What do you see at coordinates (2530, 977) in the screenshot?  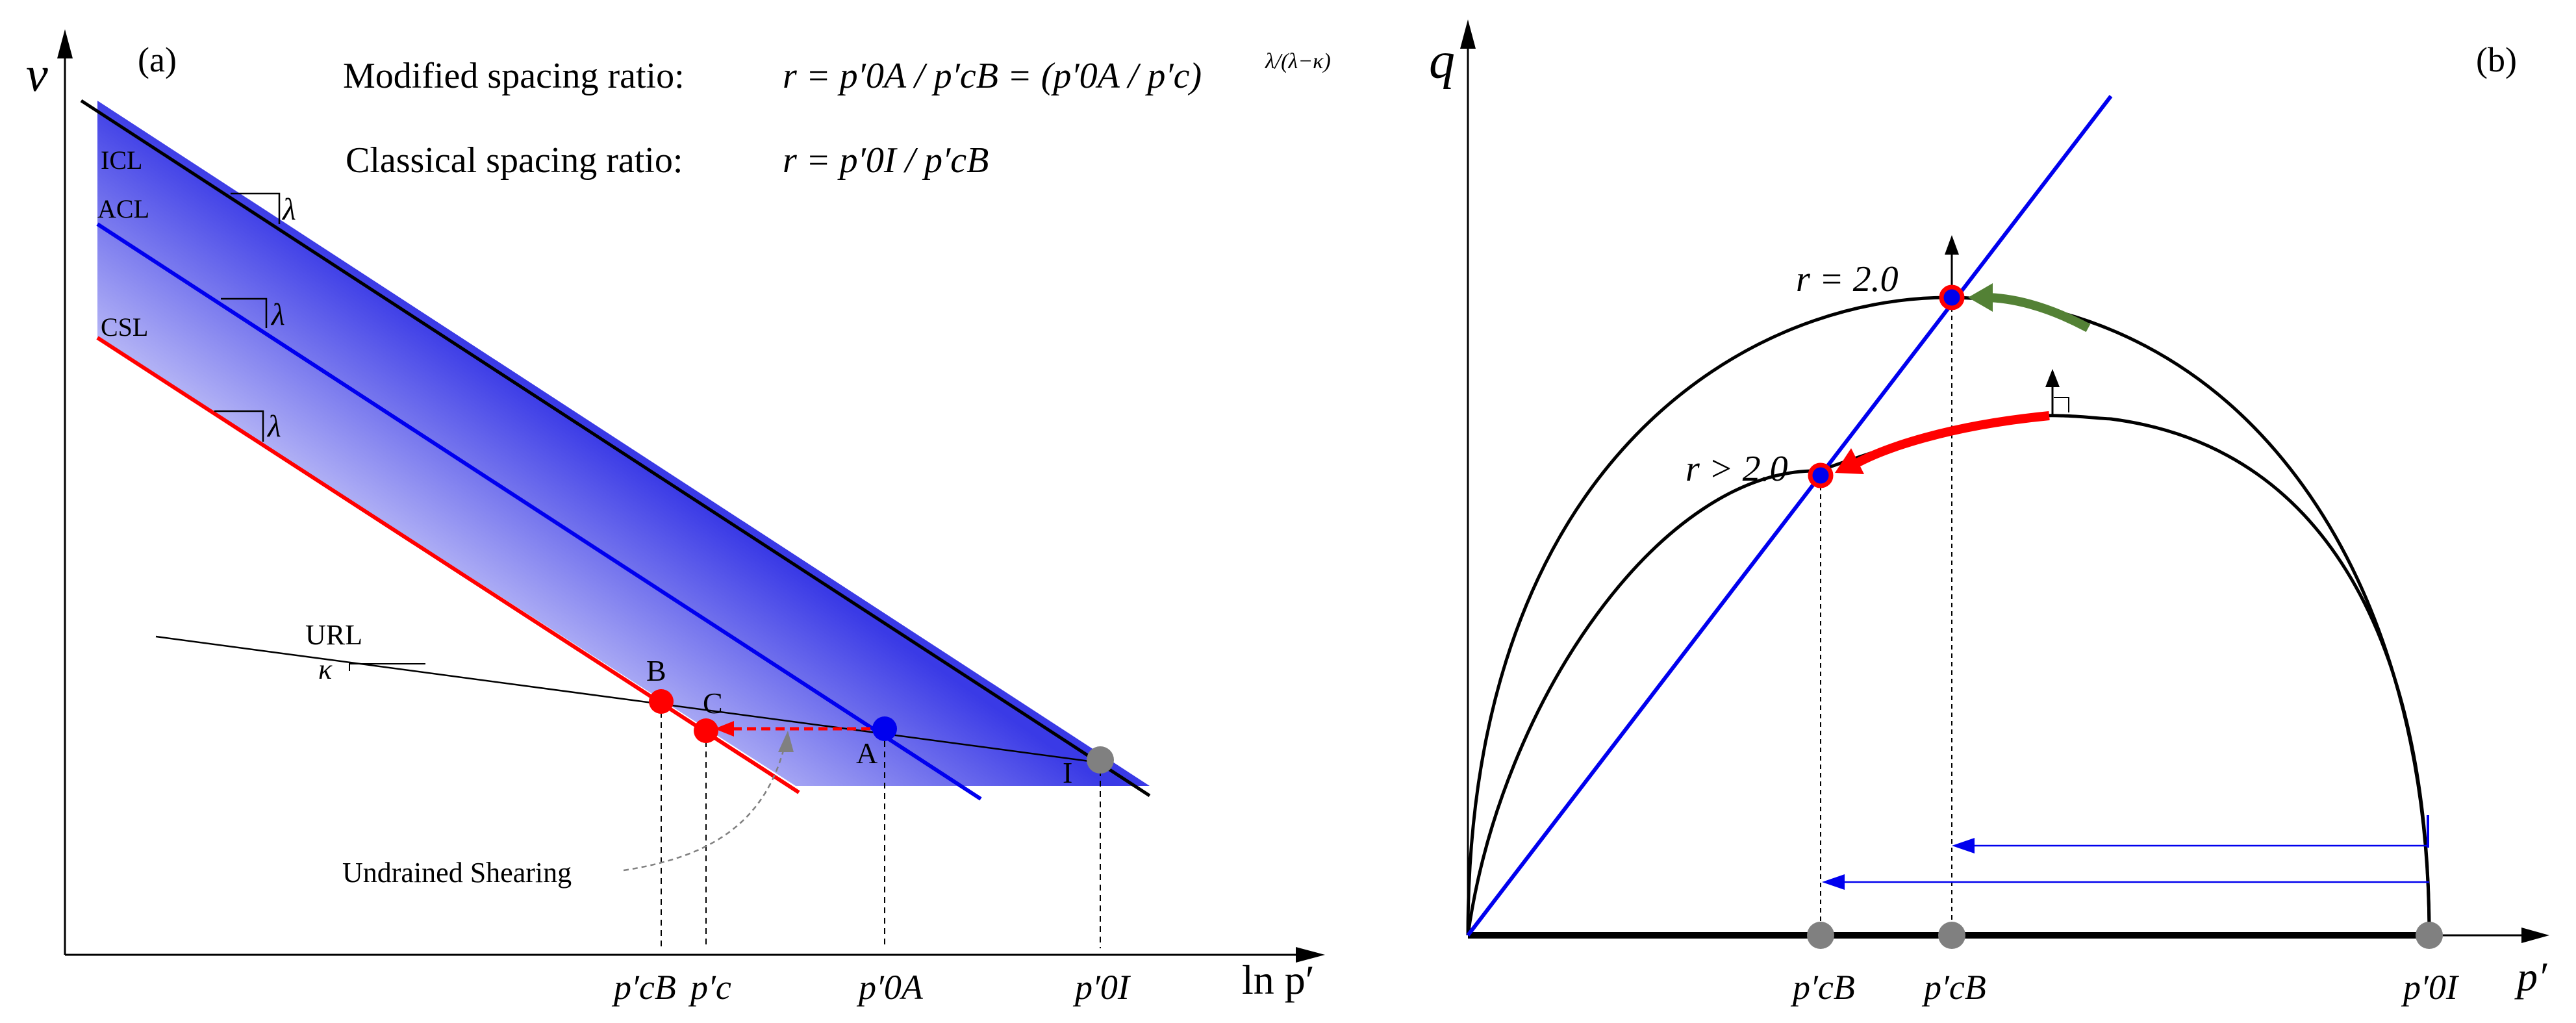 I see `p-axis-label: p′` at bounding box center [2530, 977].